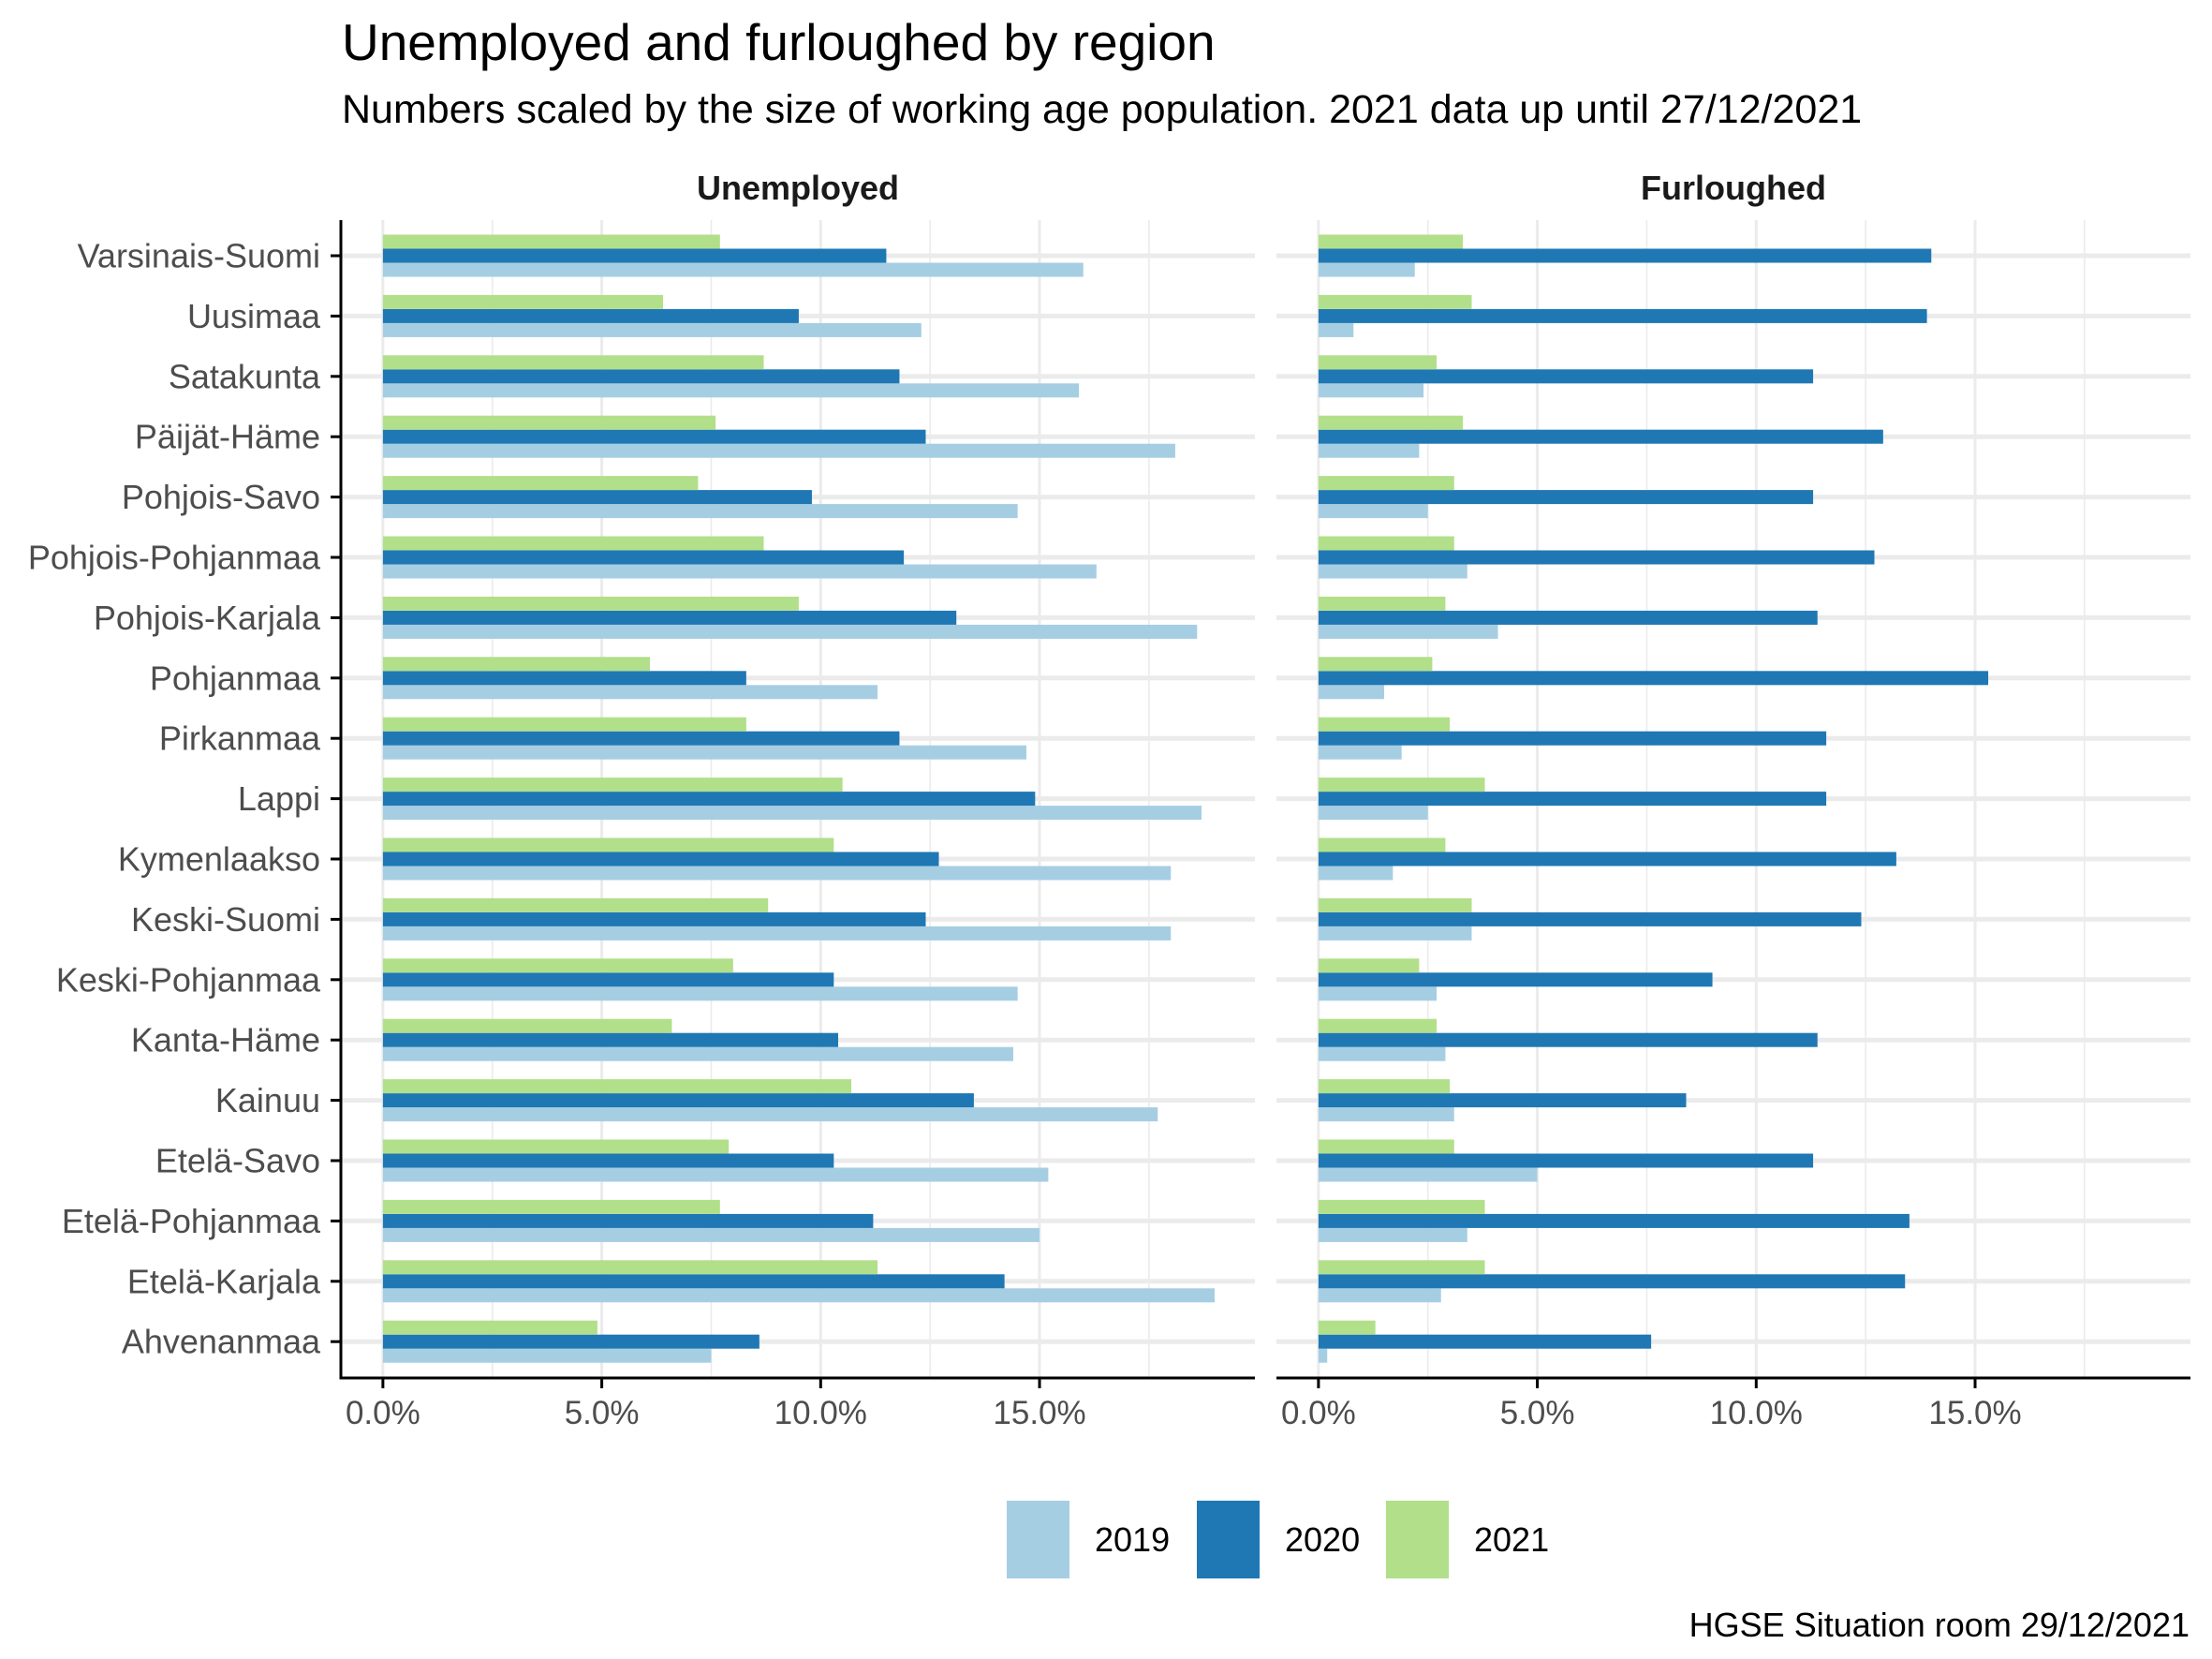  I want to click on y-tick-label: Etelä-Pohjanmaa, so click(192, 1221).